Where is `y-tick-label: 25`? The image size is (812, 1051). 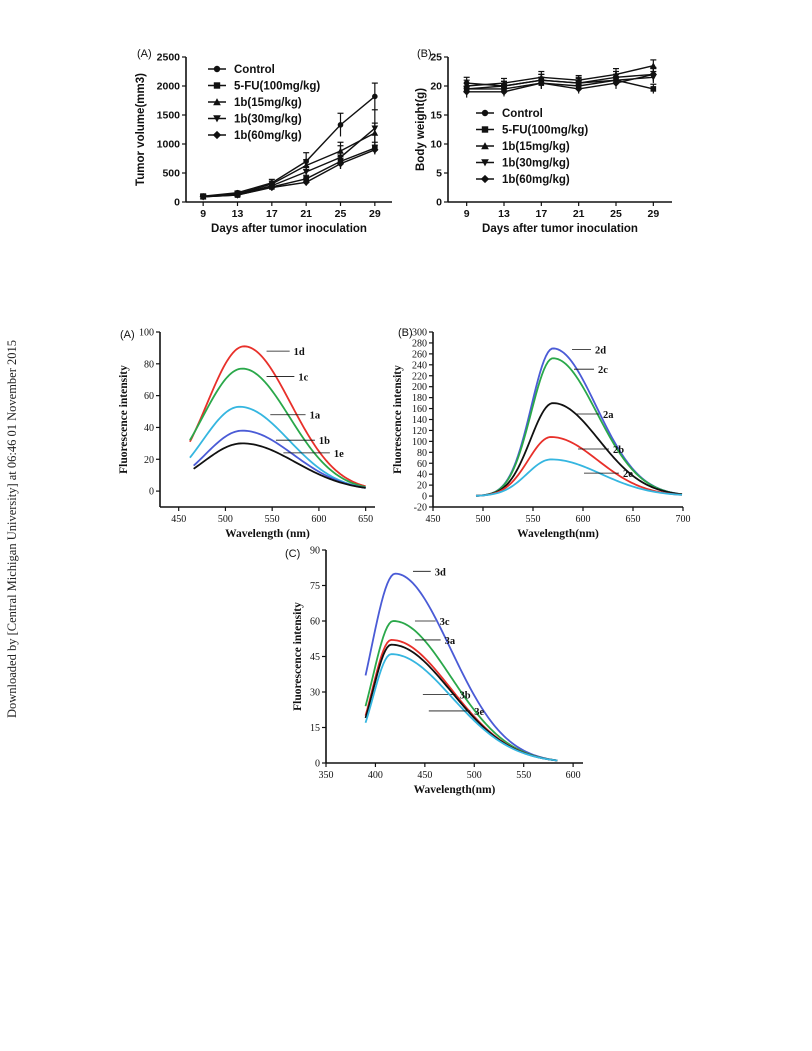
y-tick-label: 25 is located at coordinates (436, 58).